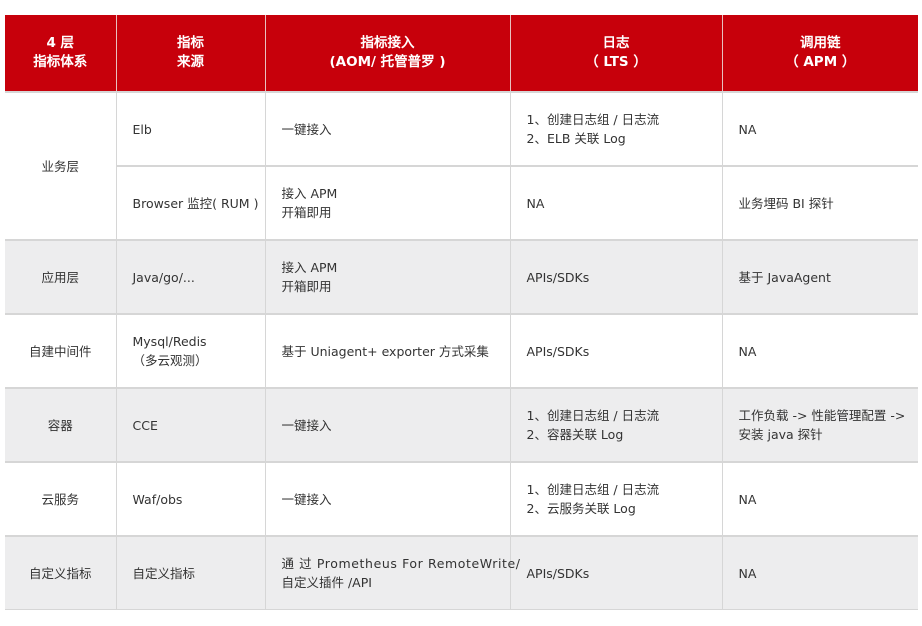 The image size is (922, 626). I want to click on trace-cell: 业务埋码 BI 探针, so click(819, 203).